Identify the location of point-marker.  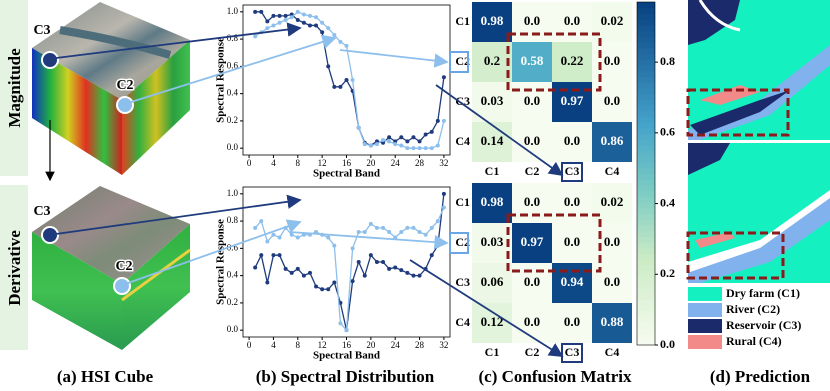
(50, 60).